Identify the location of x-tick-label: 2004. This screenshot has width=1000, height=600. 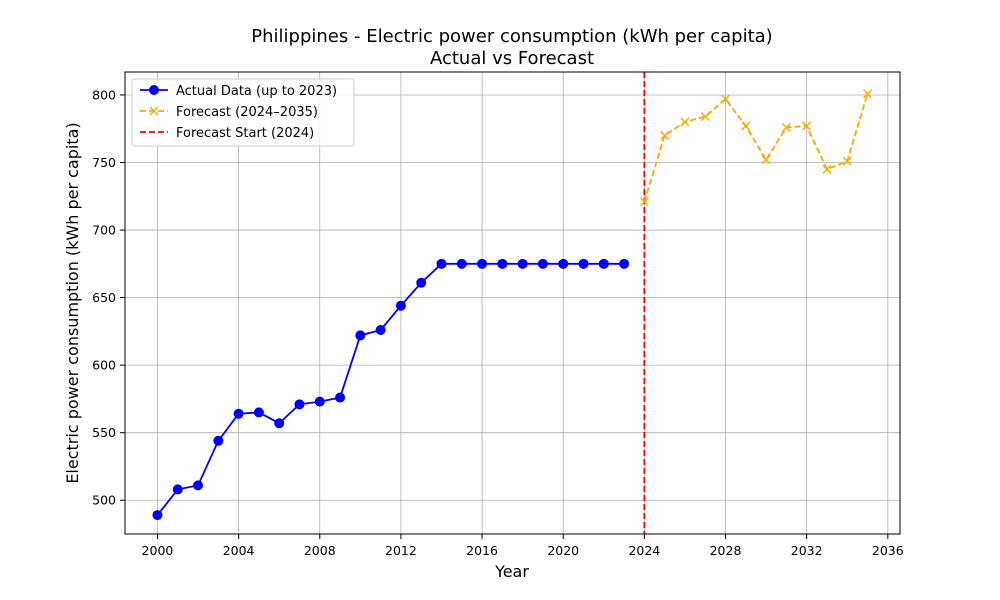
(239, 550).